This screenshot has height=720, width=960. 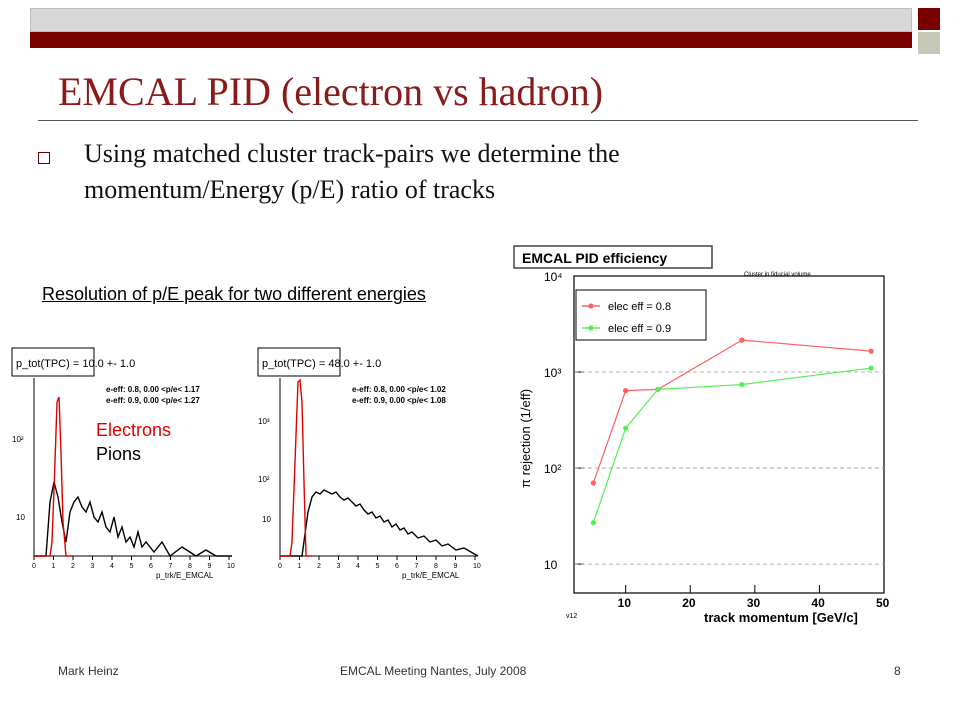 I want to click on hist1-xtick-label-6: 6, so click(x=151, y=566).